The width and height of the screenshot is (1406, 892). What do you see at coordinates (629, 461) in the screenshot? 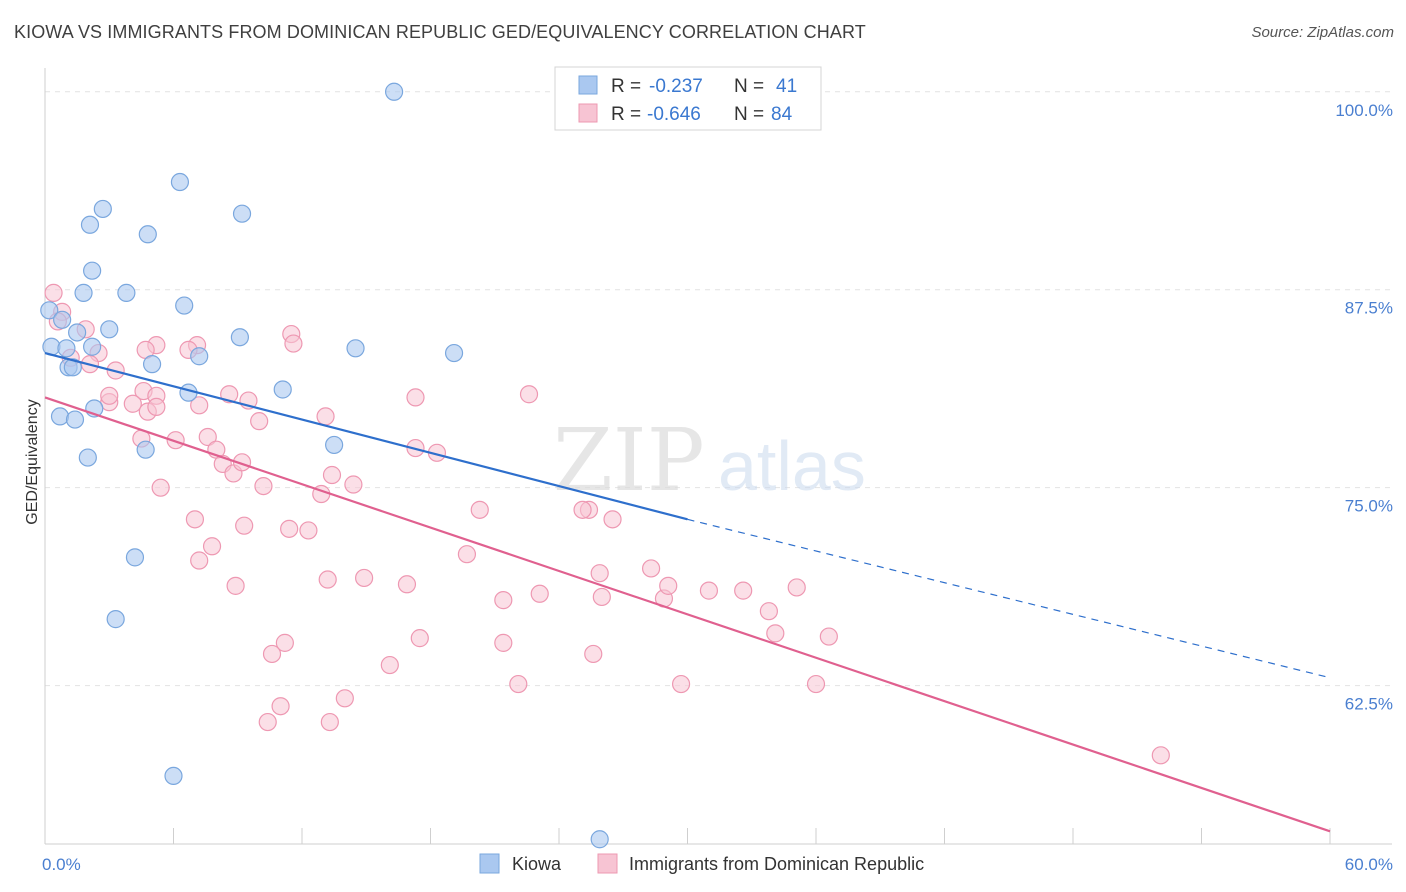
I see `watermark-zip: ZIP` at bounding box center [629, 461].